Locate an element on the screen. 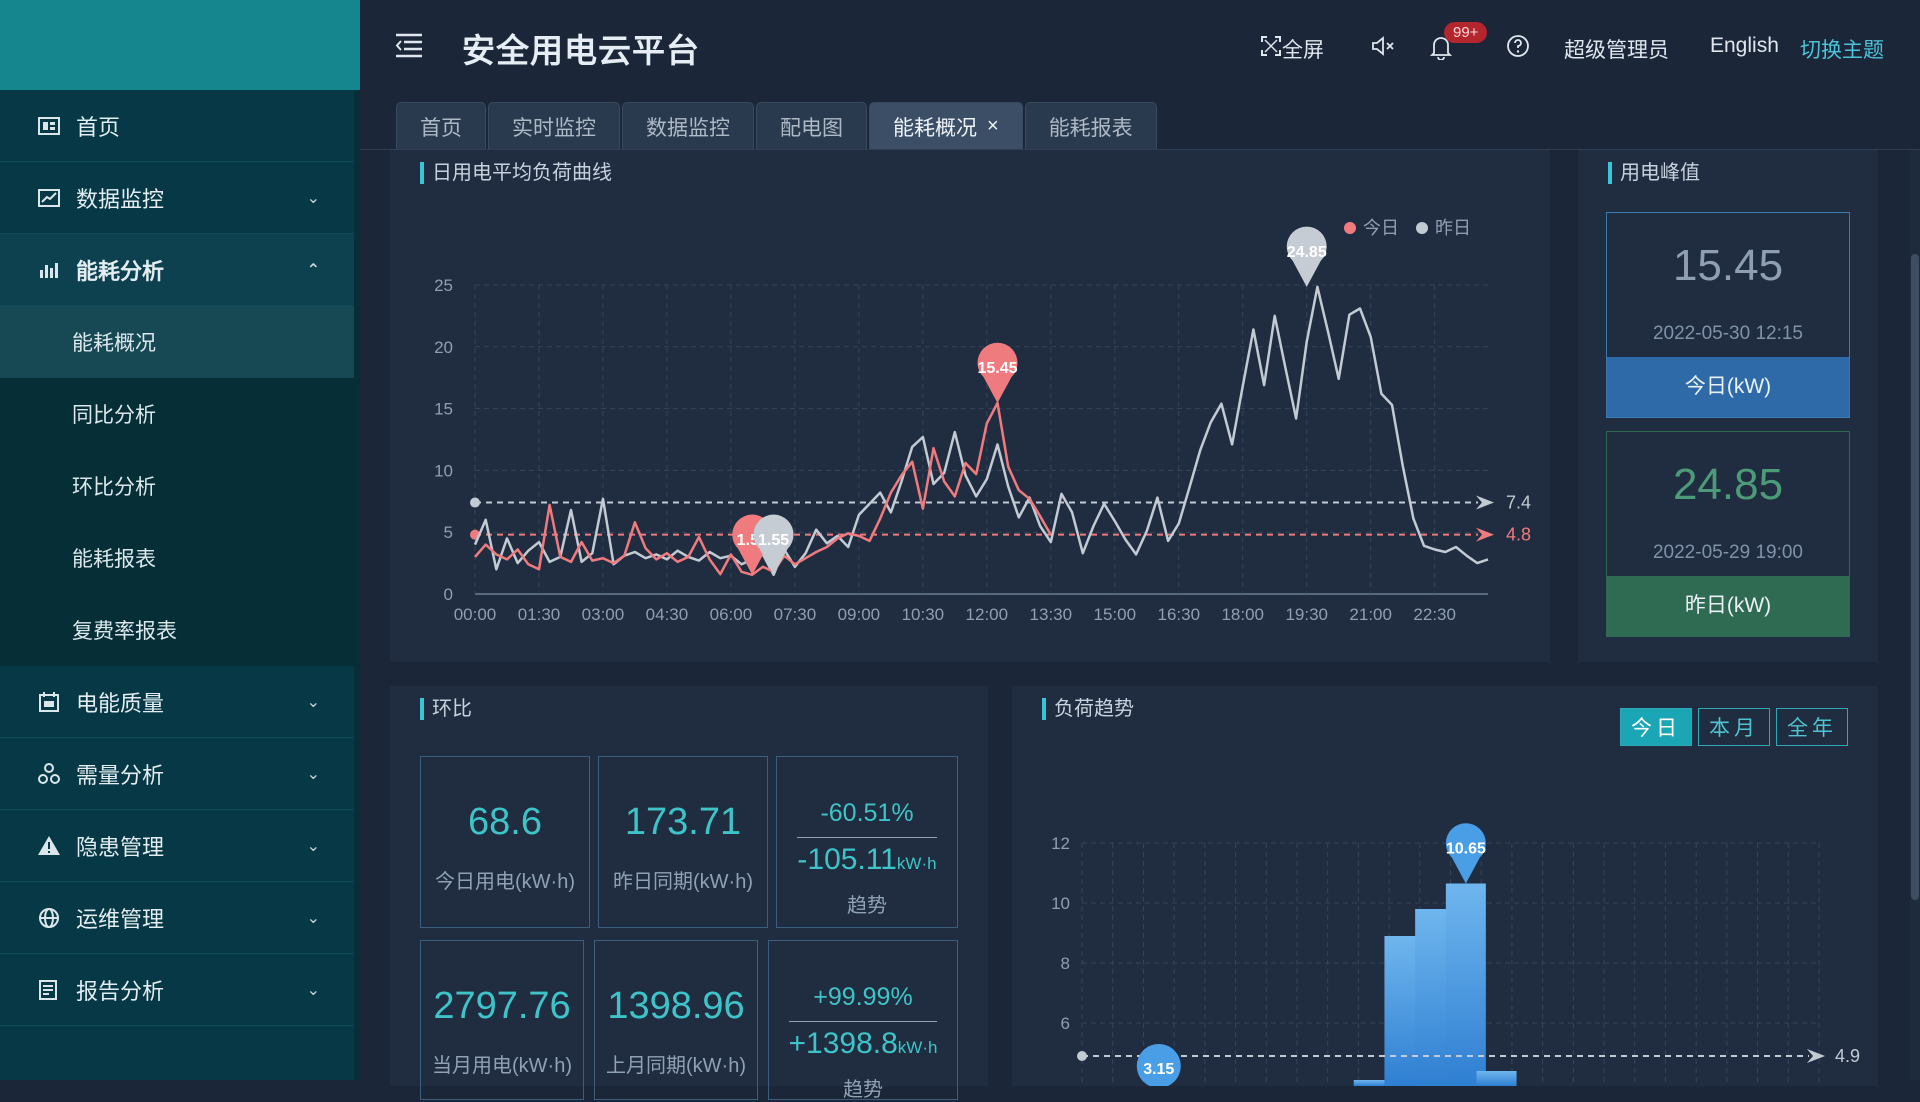  help-button is located at coordinates (1518, 49).